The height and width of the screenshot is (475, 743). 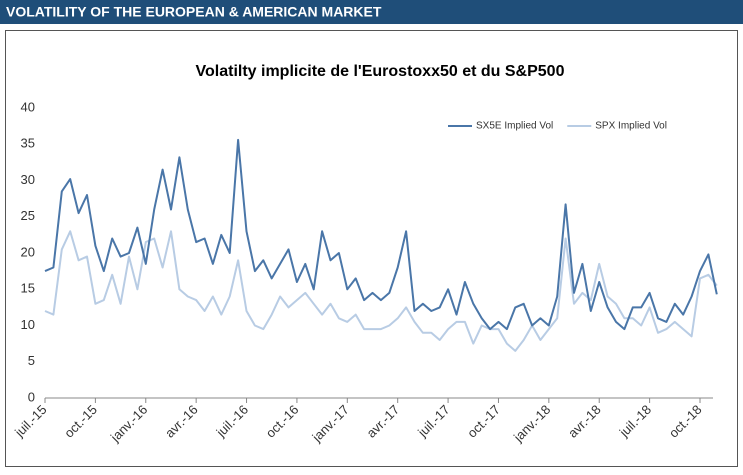 I want to click on y-tick-label: 40, so click(x=28, y=106).